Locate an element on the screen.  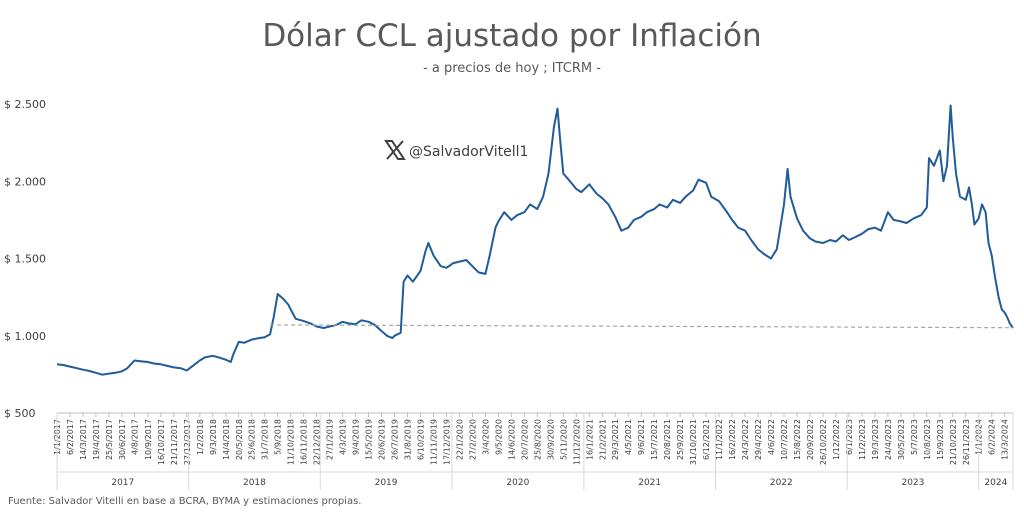
x-tick-label: 16/2/2022 is located at coordinates (732, 439).